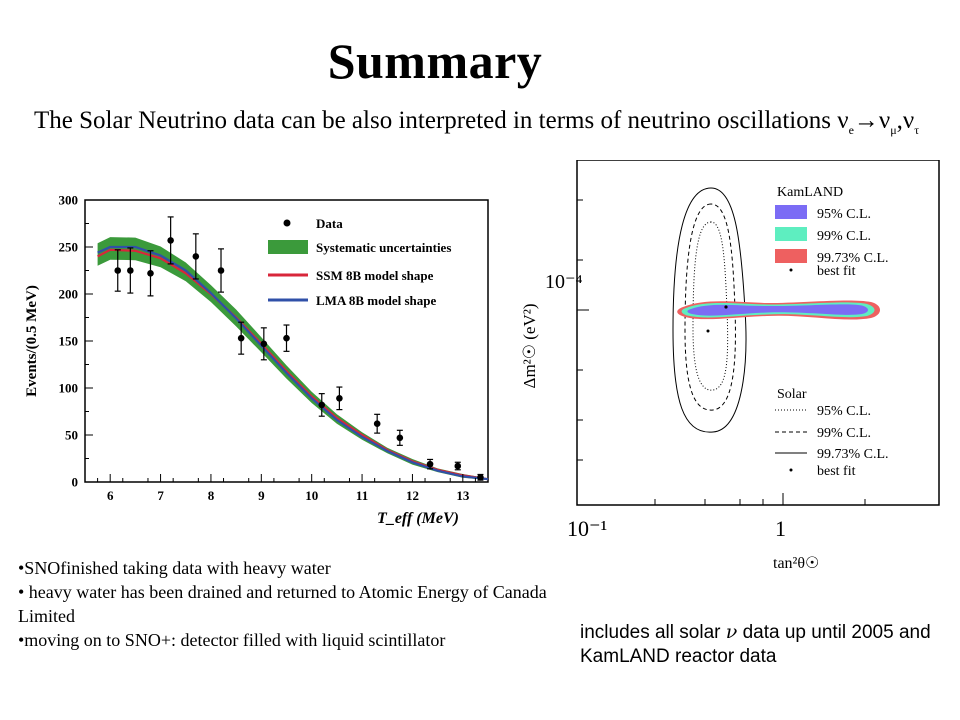  What do you see at coordinates (844, 411) in the screenshot?
I see `solar-95-label: 95% C.L.` at bounding box center [844, 411].